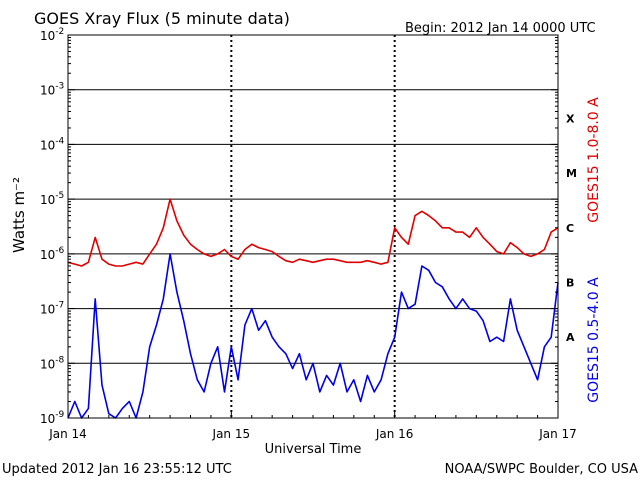 The width and height of the screenshot is (640, 480). What do you see at coordinates (52, 199) in the screenshot?
I see `y-tick-label: 10⁻⁵` at bounding box center [52, 199].